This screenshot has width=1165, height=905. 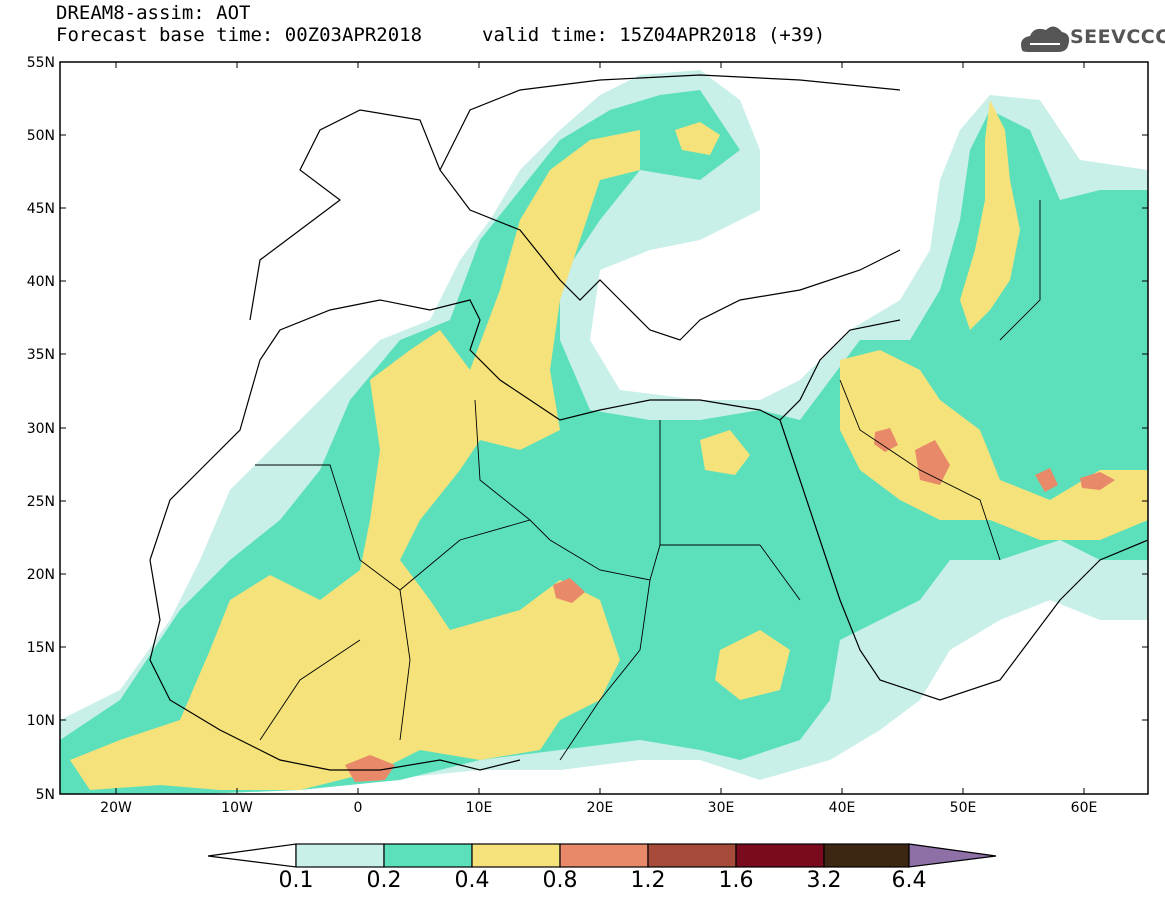 I want to click on colorbar-label: 0.1, so click(x=296, y=880).